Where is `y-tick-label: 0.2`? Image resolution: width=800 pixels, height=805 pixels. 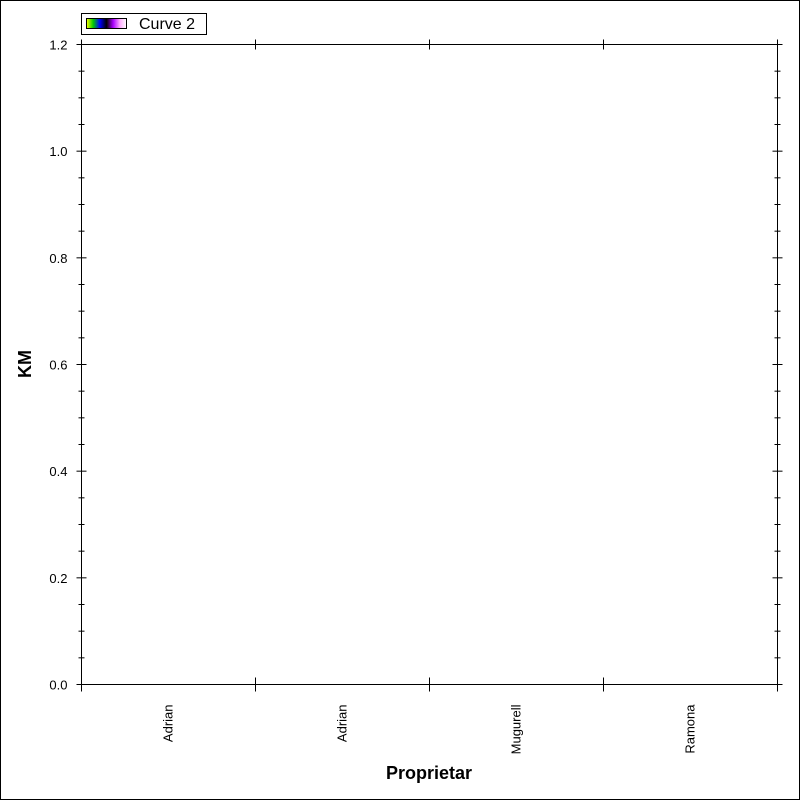 y-tick-label: 0.2 is located at coordinates (58, 578).